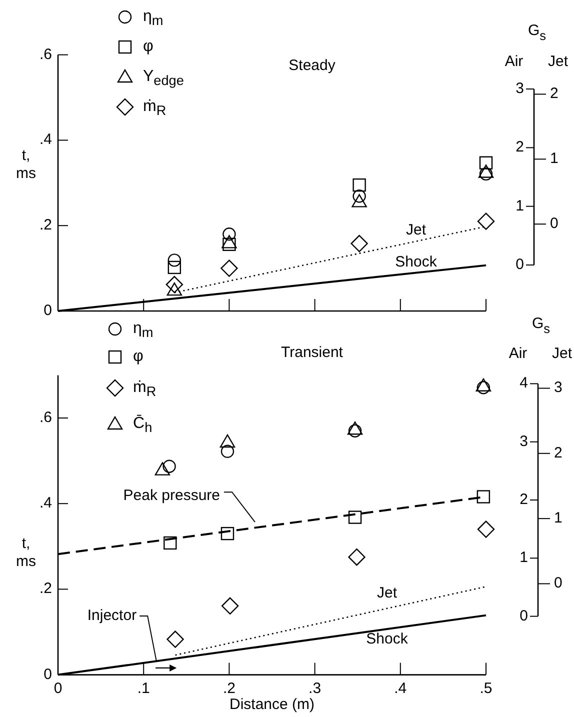 The image size is (574, 717). What do you see at coordinates (142, 425) in the screenshot?
I see `legend-label: C̄$_{h}$` at bounding box center [142, 425].